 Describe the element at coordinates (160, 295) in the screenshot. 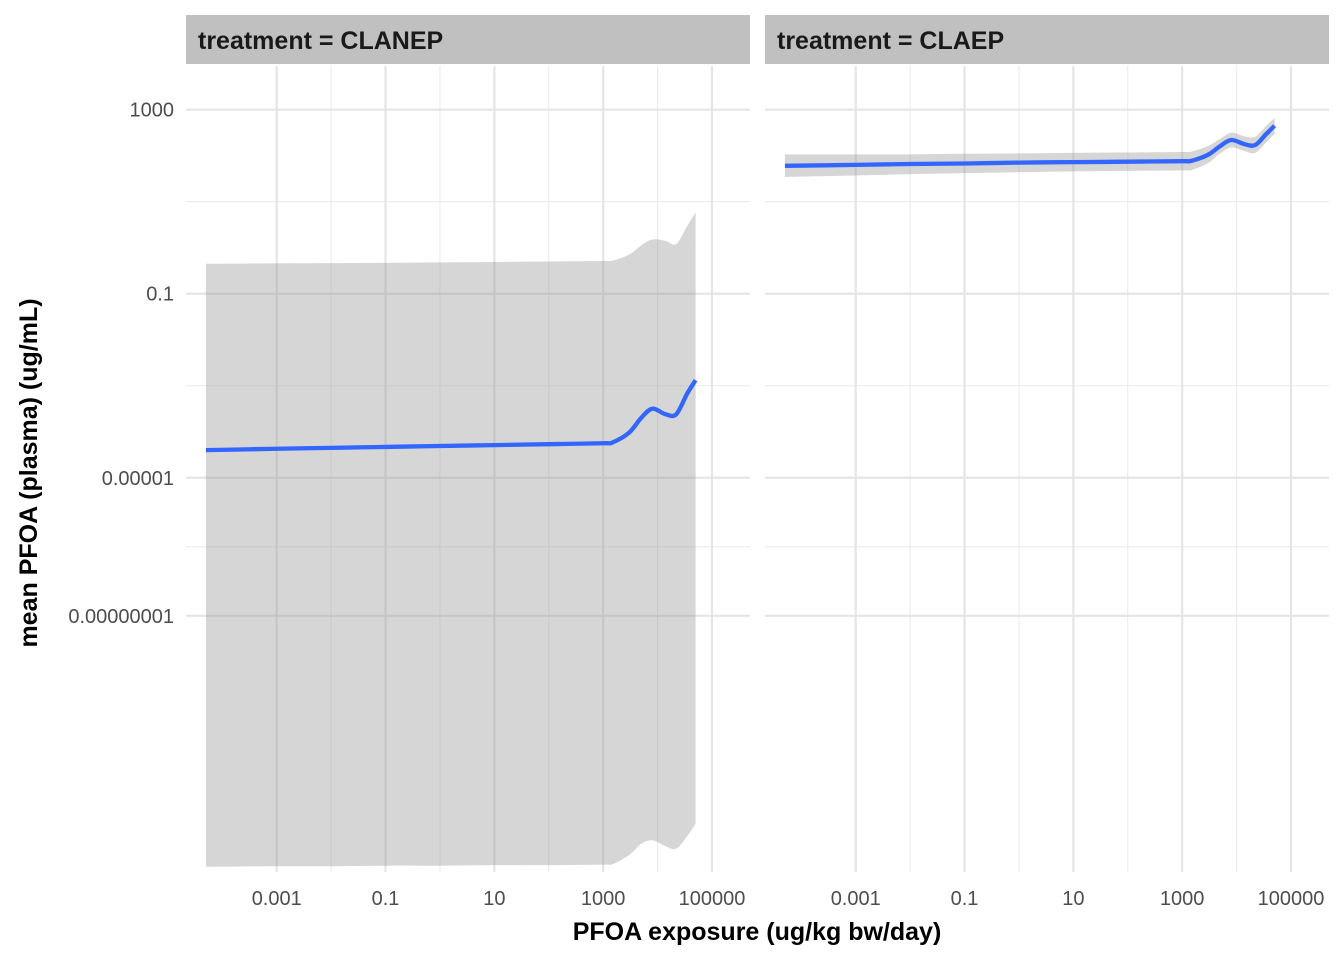

I see `y-tick-label: 0.1` at that location.